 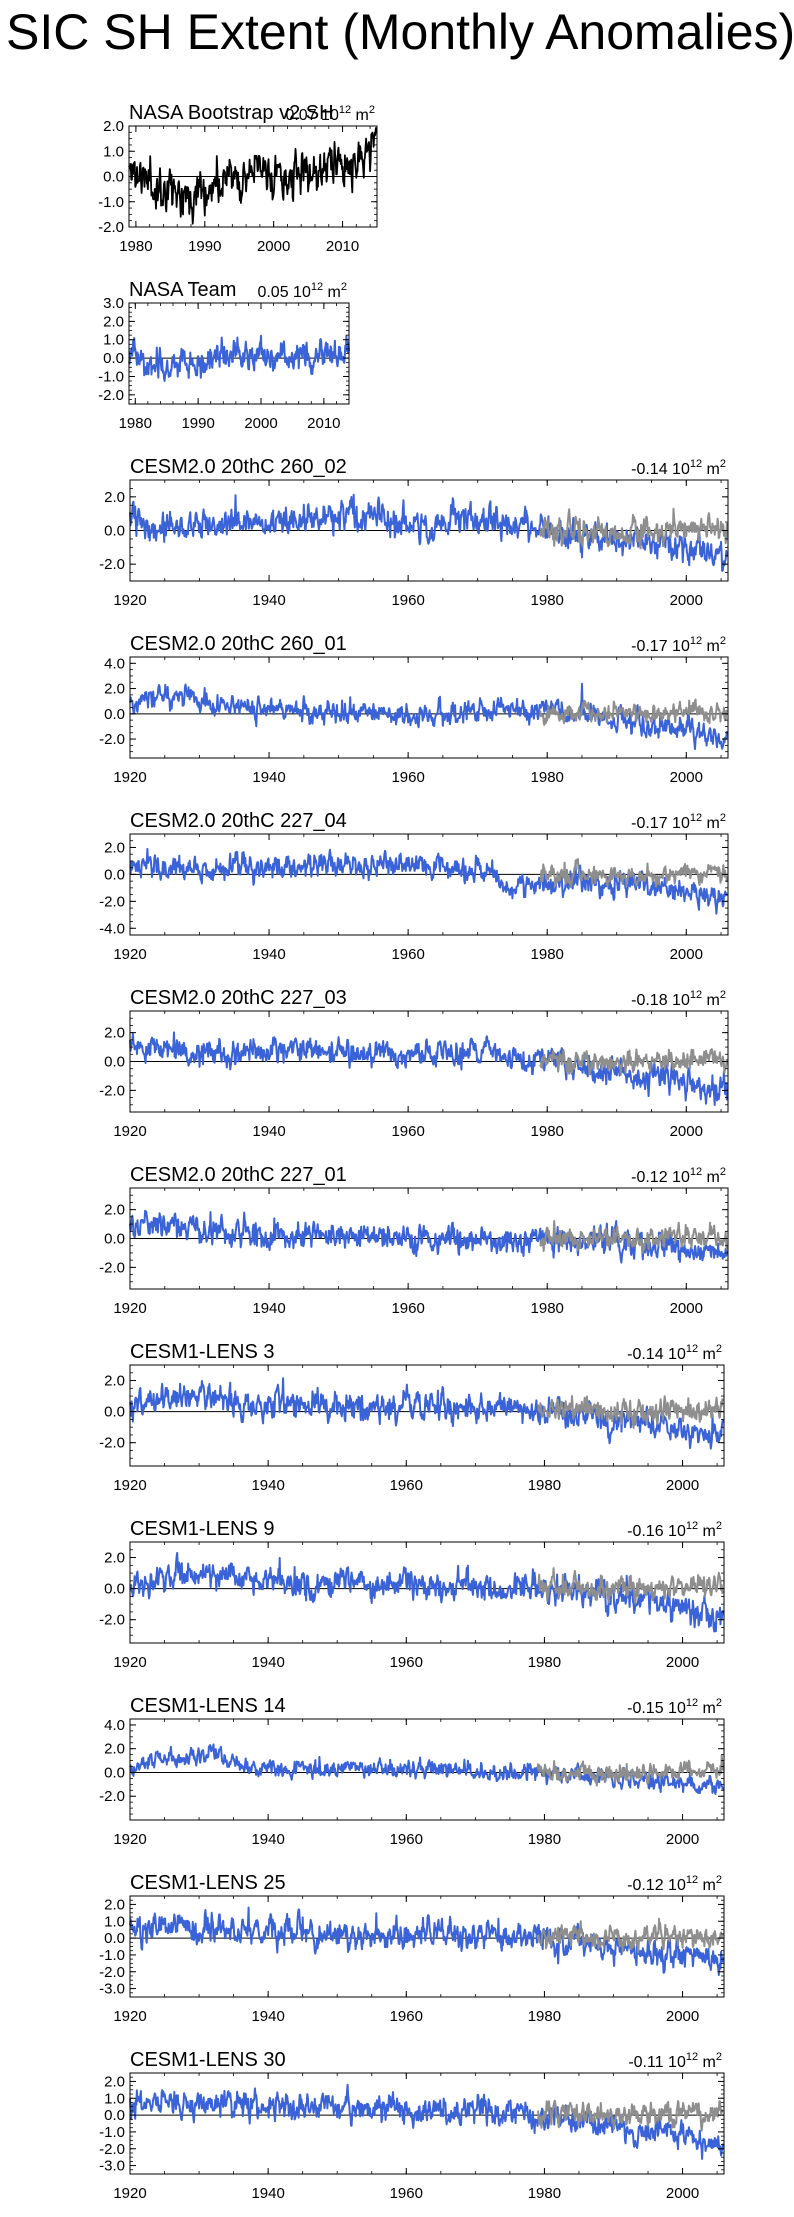 What do you see at coordinates (674, 1353) in the screenshot?
I see `trend-label: -0.14 1012 m2` at bounding box center [674, 1353].